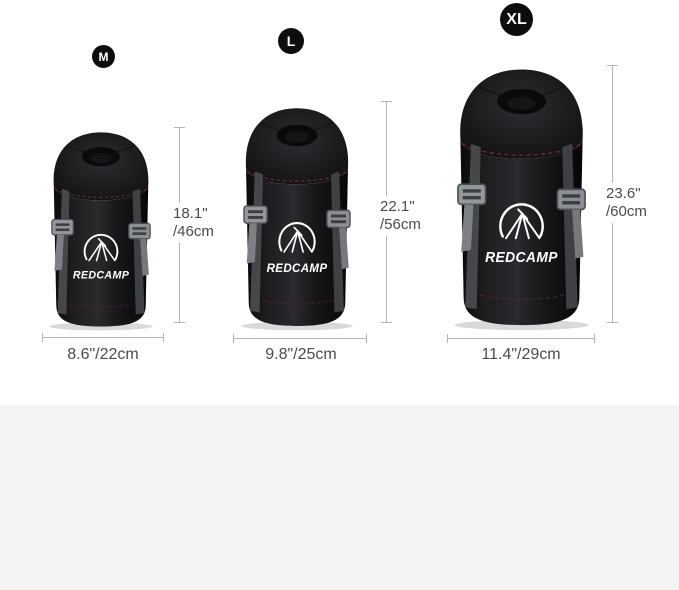 The height and width of the screenshot is (590, 679). I want to click on size-badge-m: M, so click(103, 56).